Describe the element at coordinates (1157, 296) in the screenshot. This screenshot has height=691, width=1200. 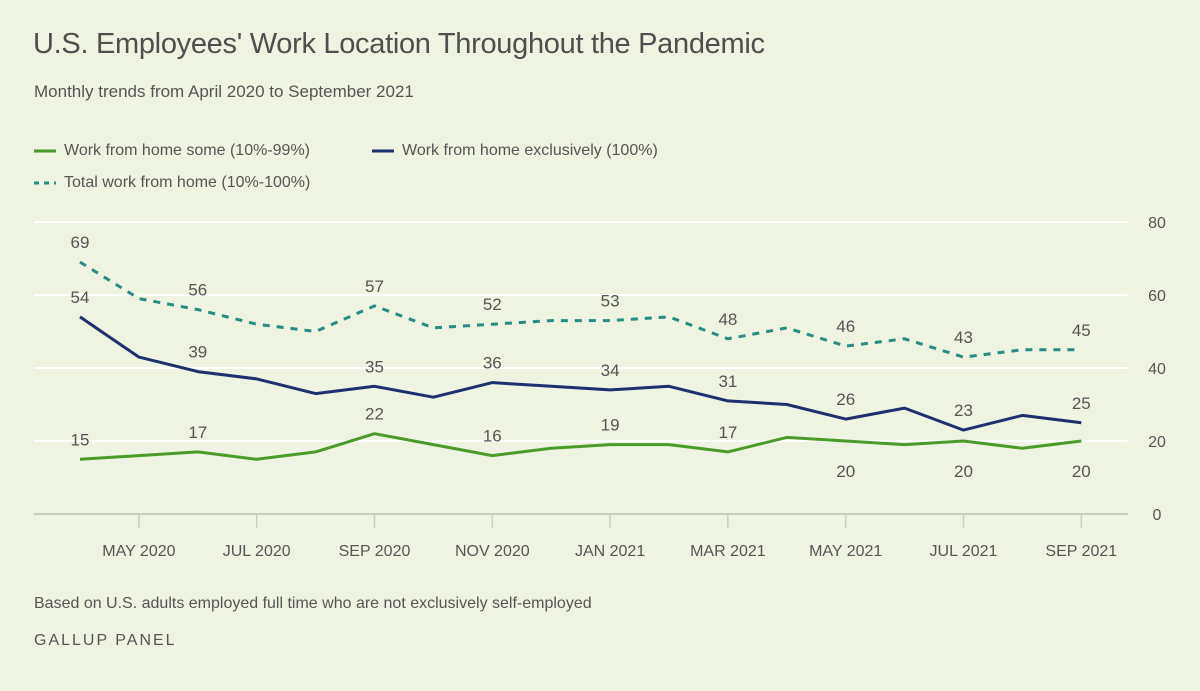
I see `y-tick-label-60: 60` at that location.